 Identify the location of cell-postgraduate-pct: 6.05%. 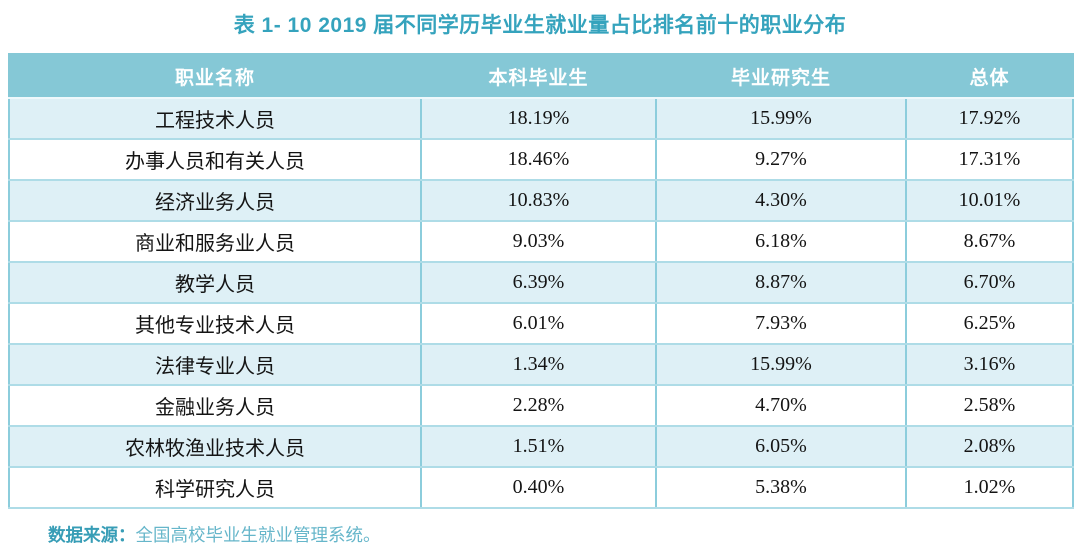
(781, 446).